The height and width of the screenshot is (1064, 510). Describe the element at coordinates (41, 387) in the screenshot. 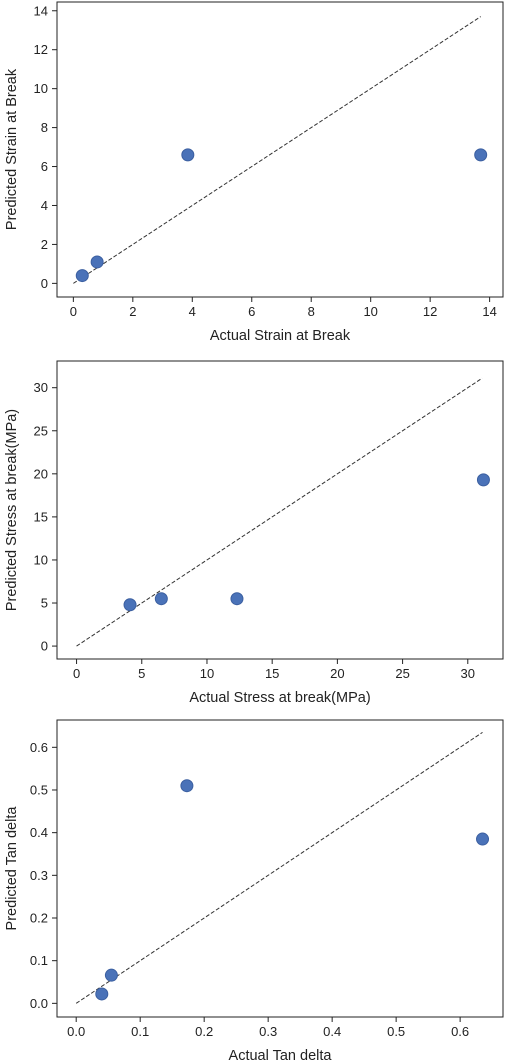

I see `y-tick-label: 30` at that location.